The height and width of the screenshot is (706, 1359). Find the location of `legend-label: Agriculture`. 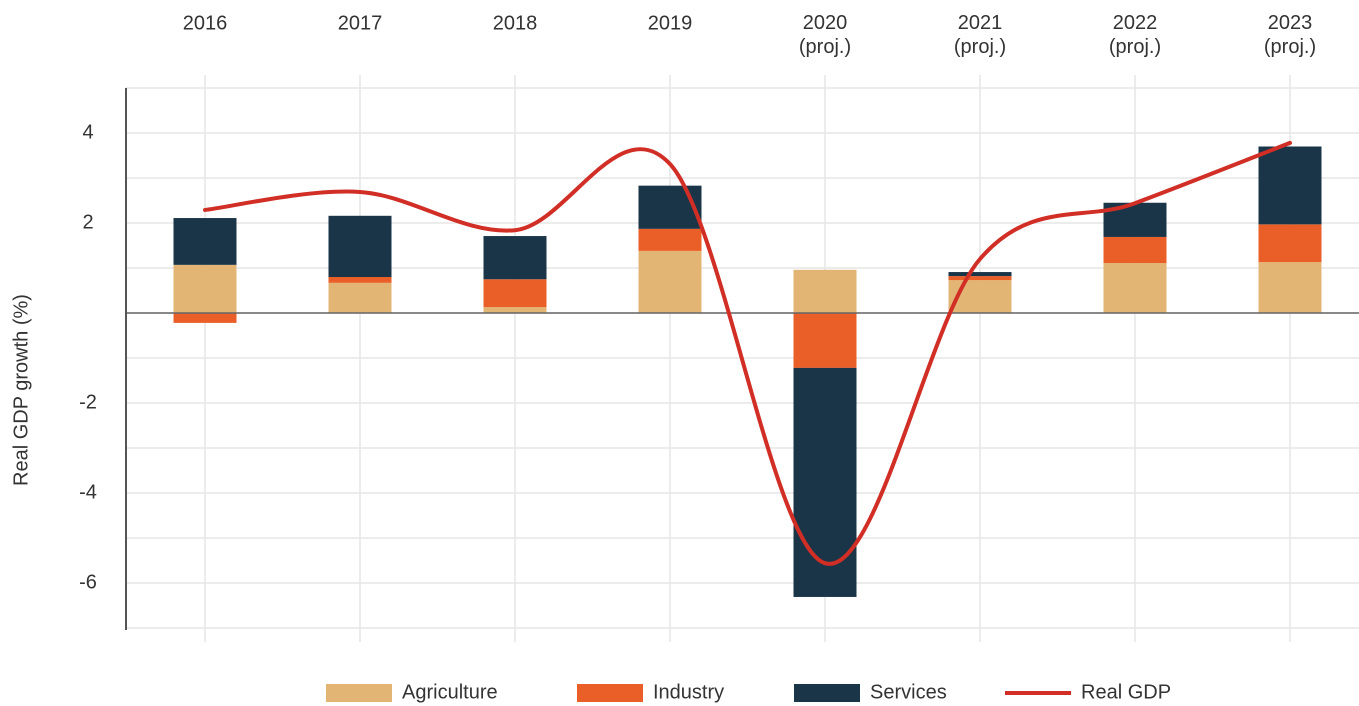

legend-label: Agriculture is located at coordinates (450, 692).